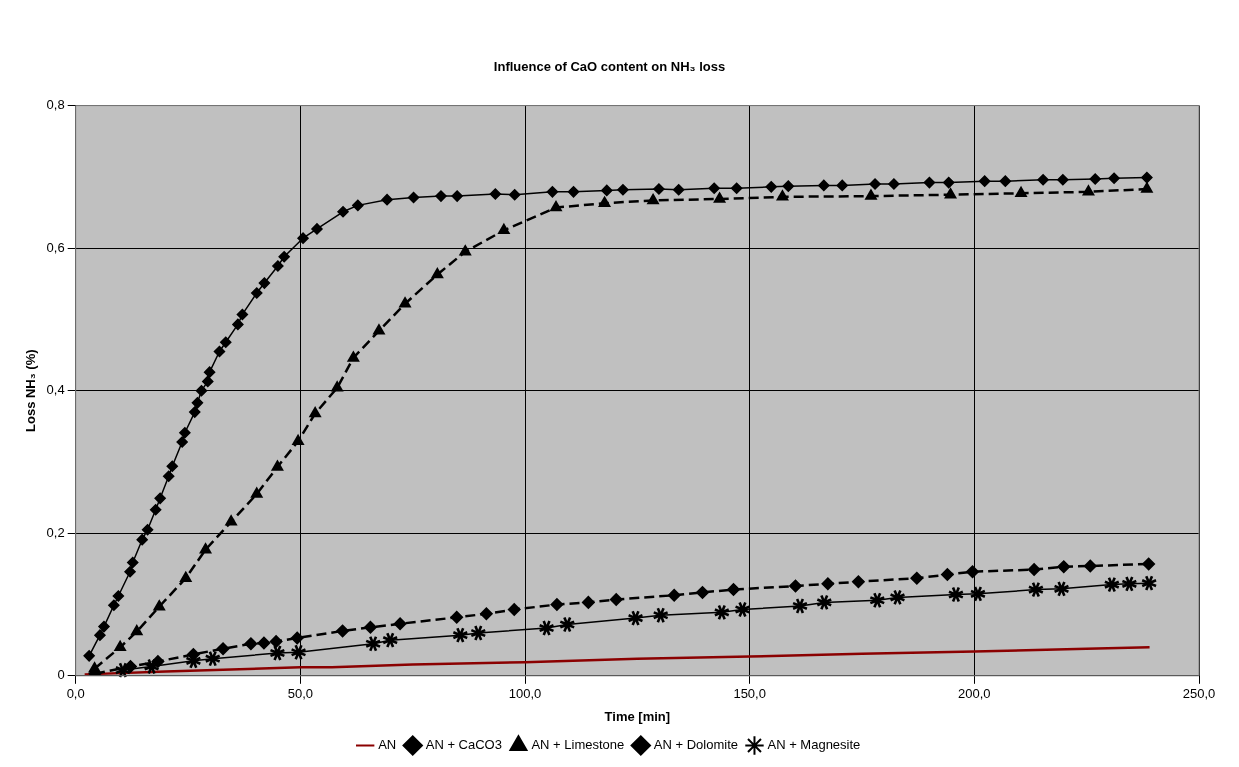  I want to click on legend-label: AN + Magnesite, so click(814, 745).